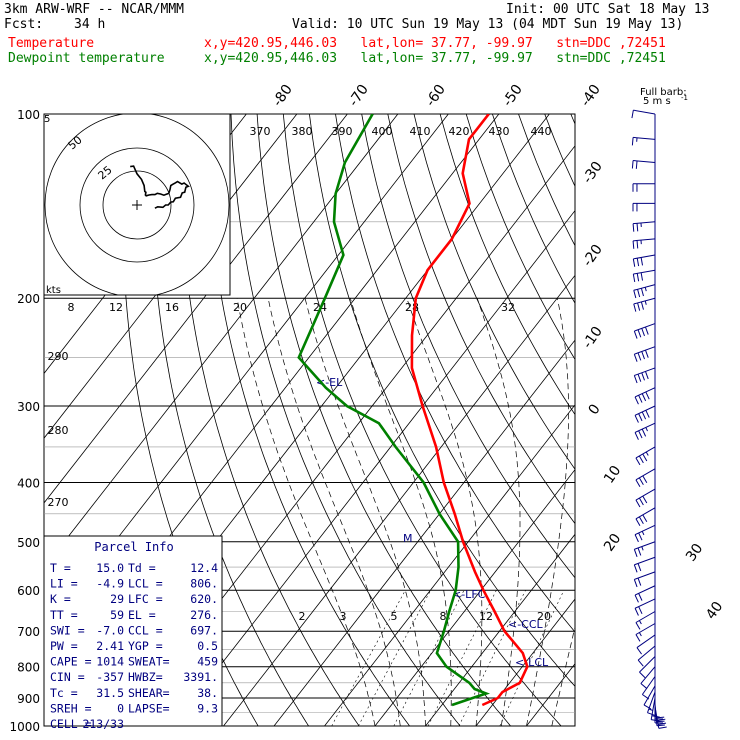  What do you see at coordinates (200, 677) in the screenshot?
I see `parcel-info-value: 3391.` at bounding box center [200, 677].